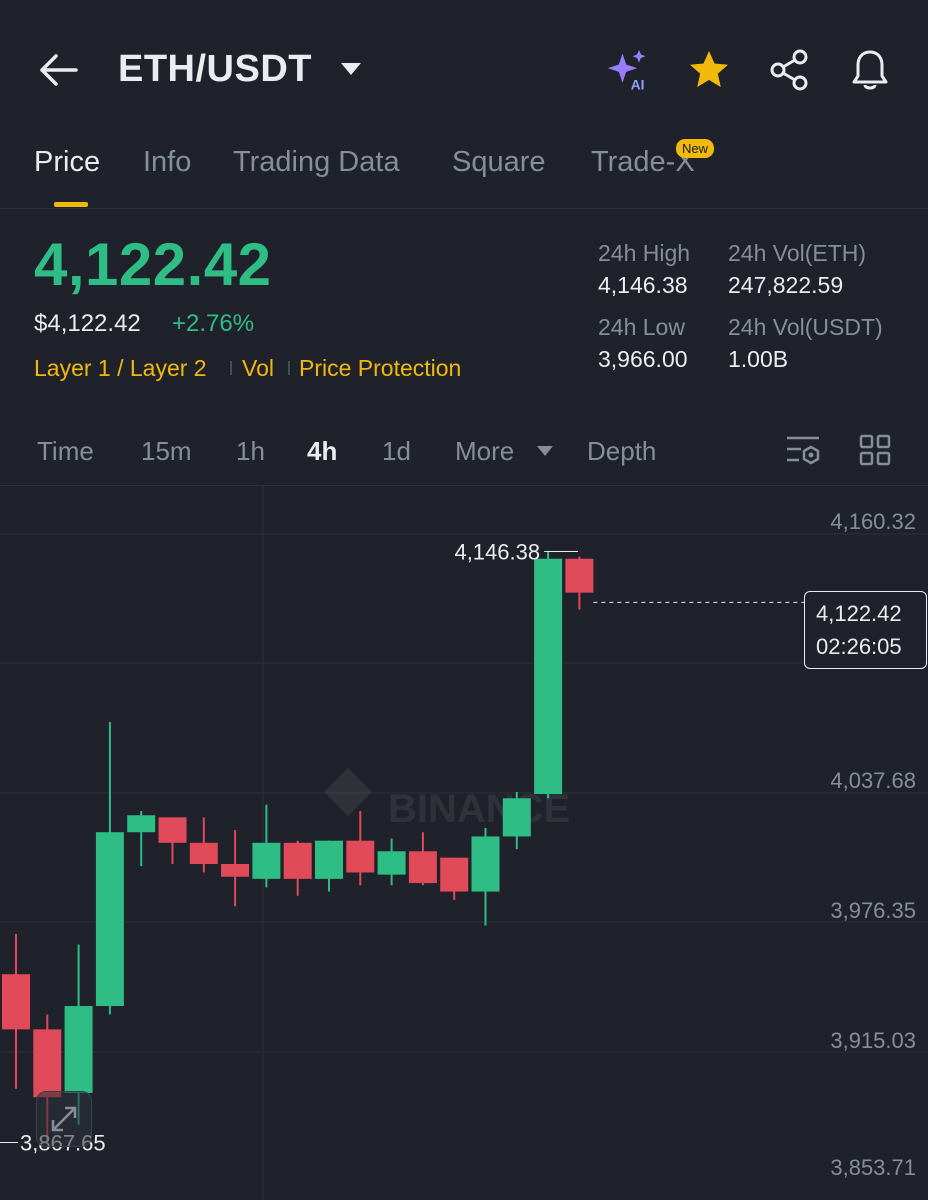  Describe the element at coordinates (859, 613) in the screenshot. I see `current-price-label: 4,122.42` at that location.